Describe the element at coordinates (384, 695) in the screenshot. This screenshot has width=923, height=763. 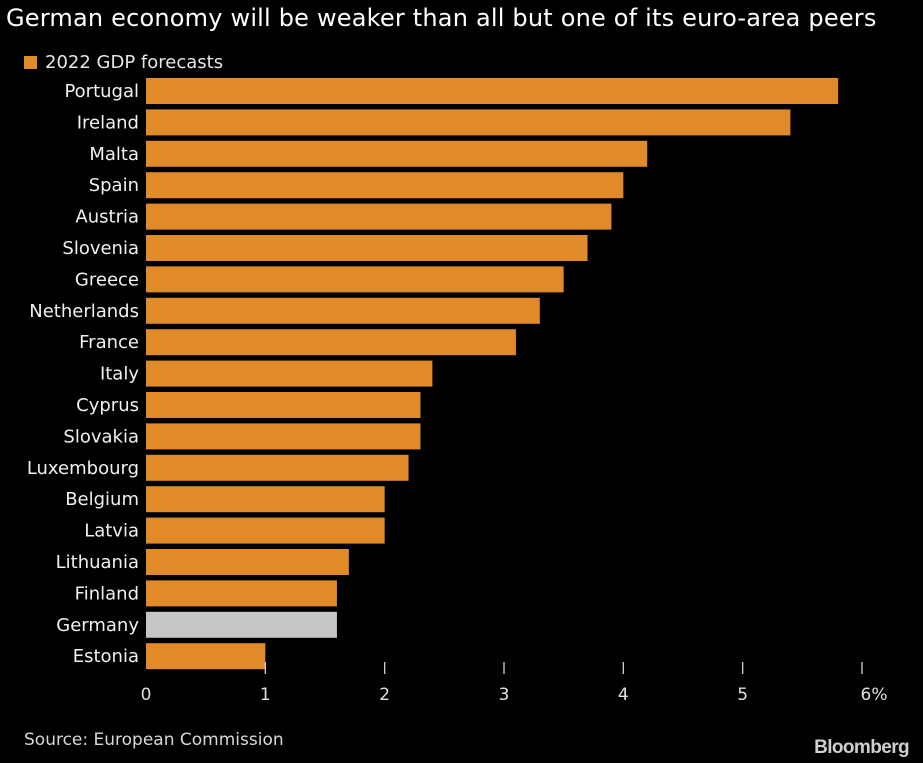
I see `x-tick-label: 2` at that location.